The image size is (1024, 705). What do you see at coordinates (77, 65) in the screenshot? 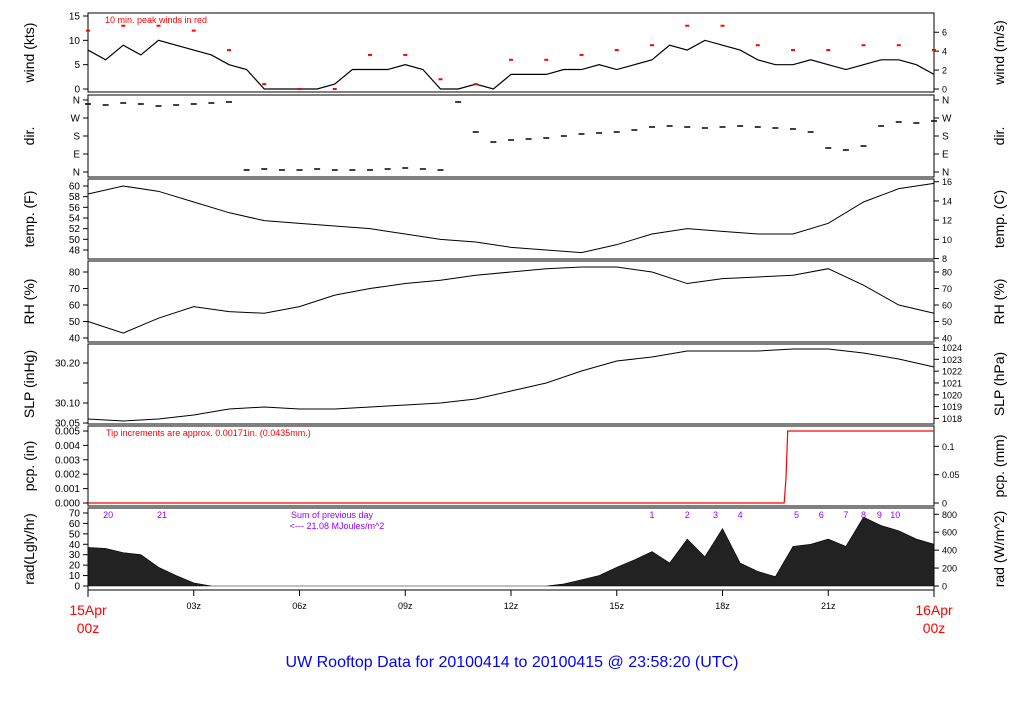
I see `y-tick-label-left: 5` at bounding box center [77, 65].